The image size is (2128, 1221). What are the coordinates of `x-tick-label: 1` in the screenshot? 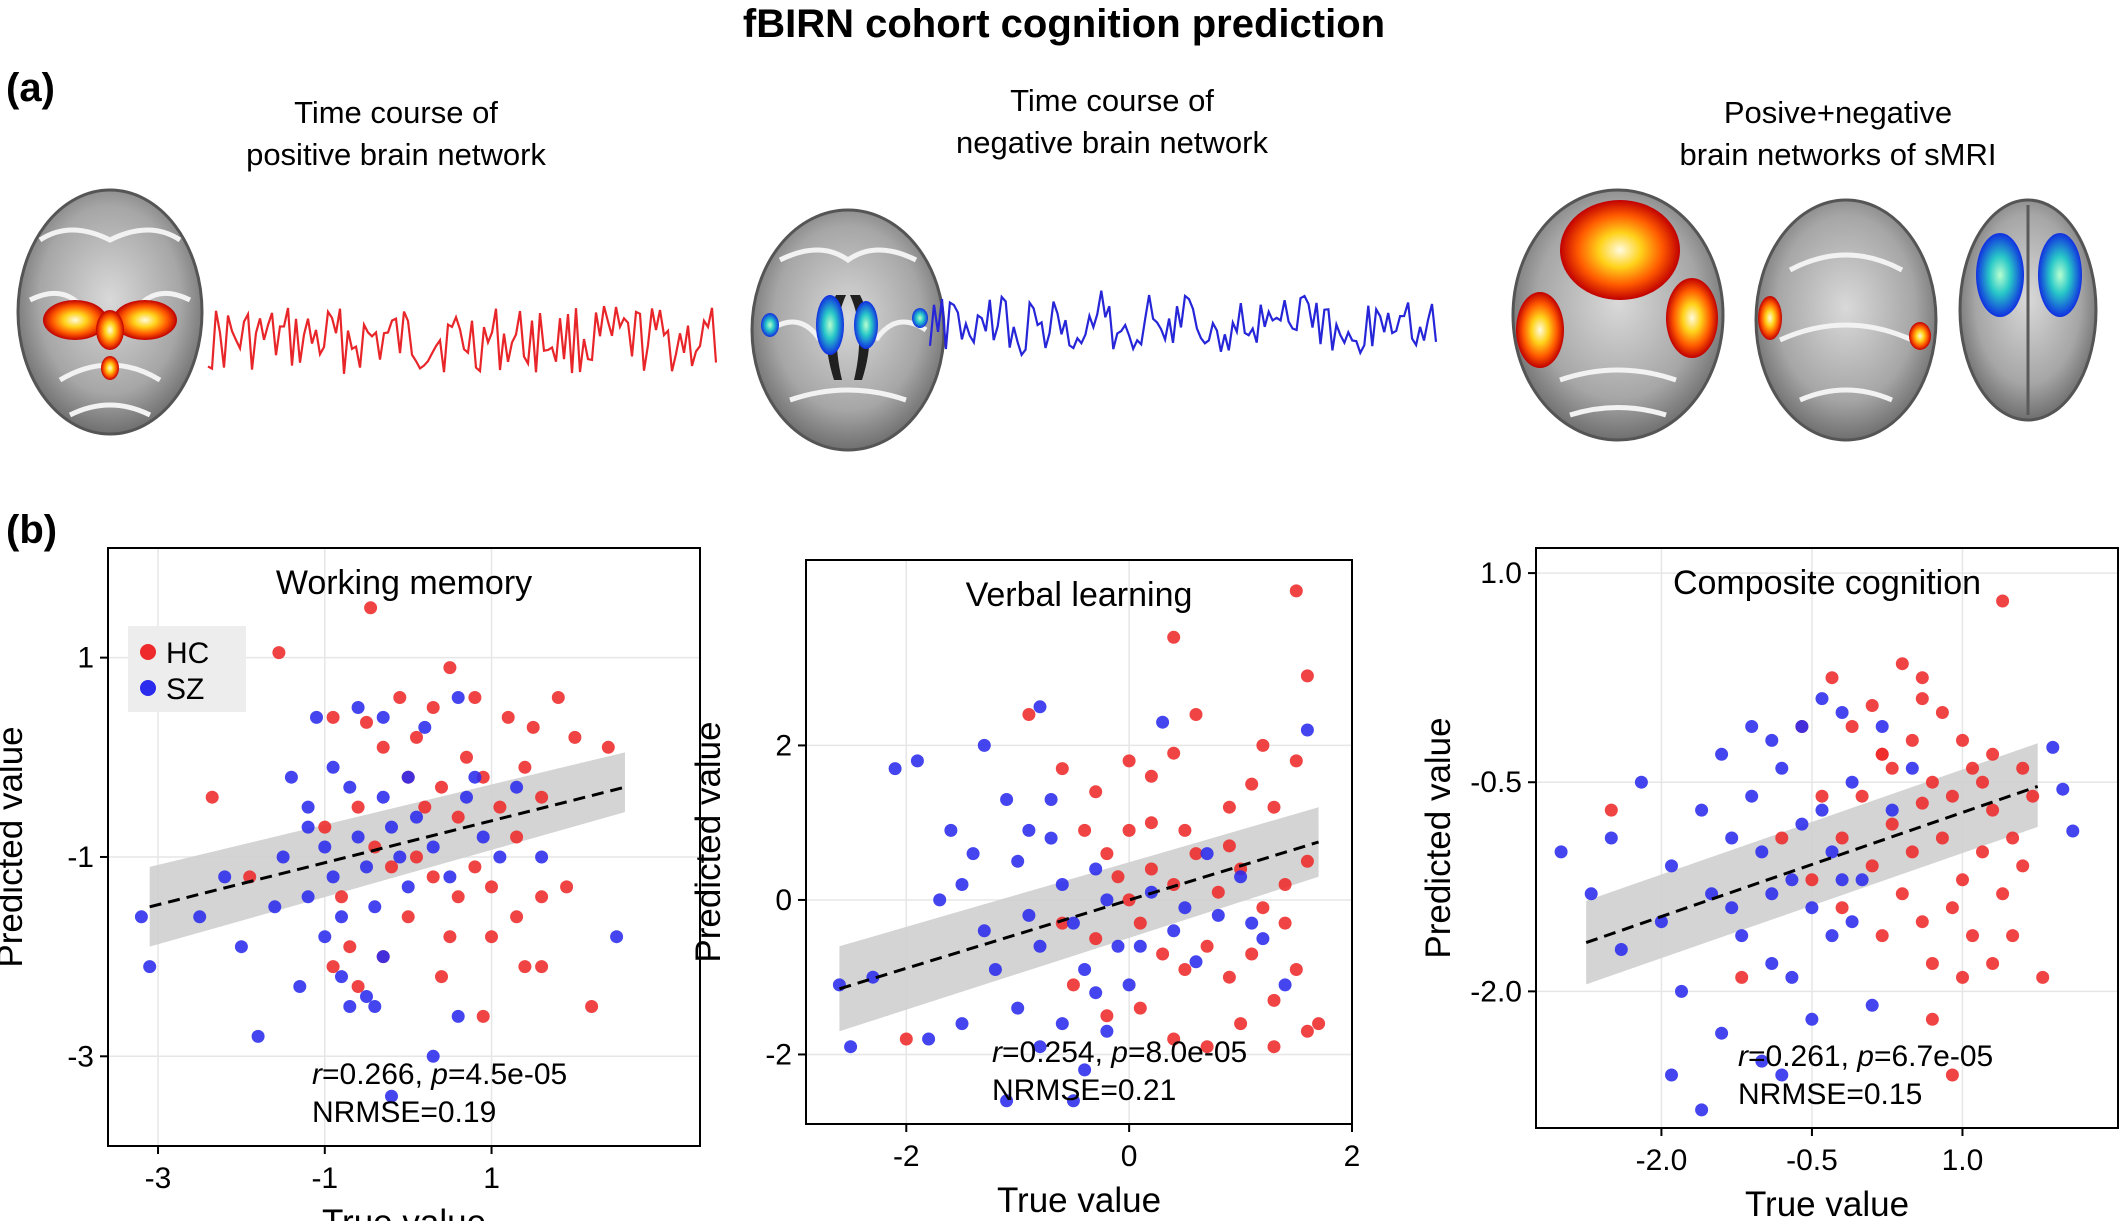 It's located at (491, 1178).